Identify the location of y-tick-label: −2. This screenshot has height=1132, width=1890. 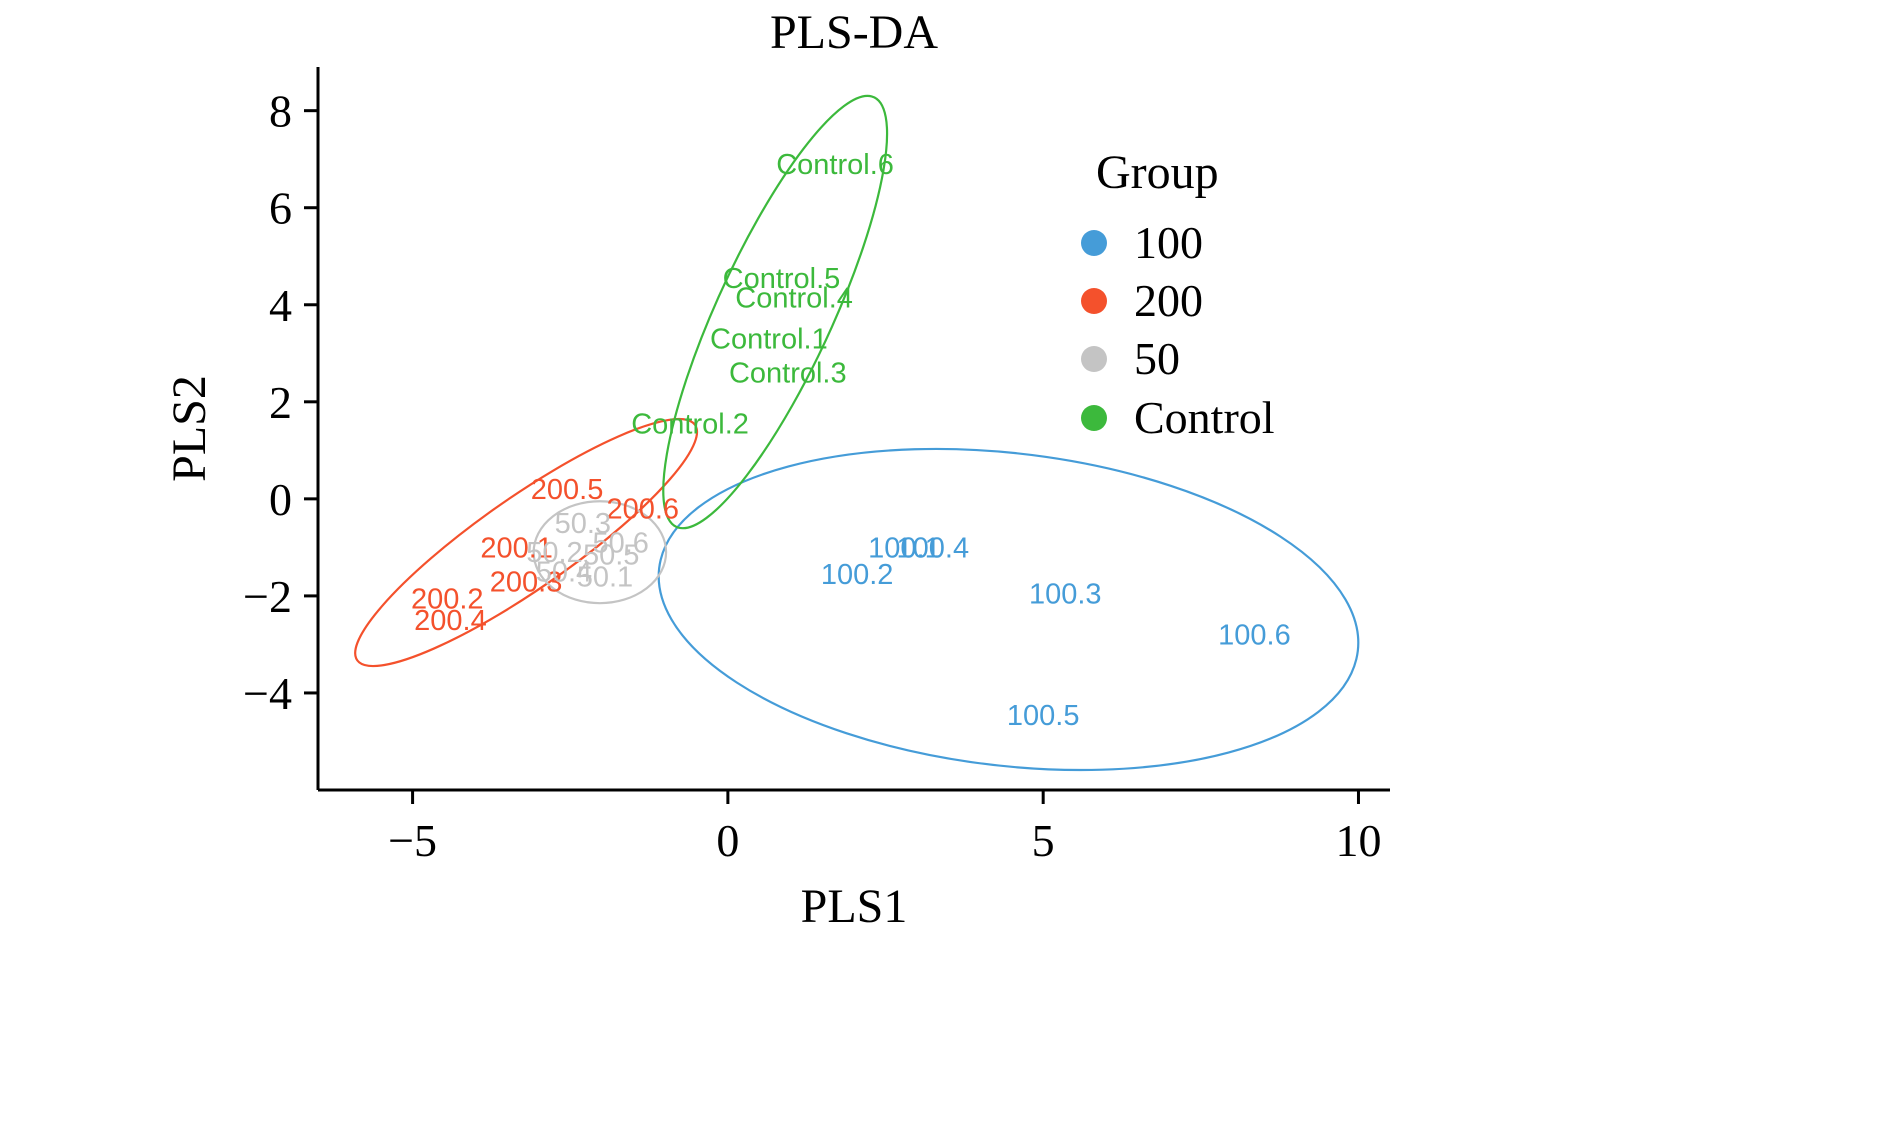
(267, 596).